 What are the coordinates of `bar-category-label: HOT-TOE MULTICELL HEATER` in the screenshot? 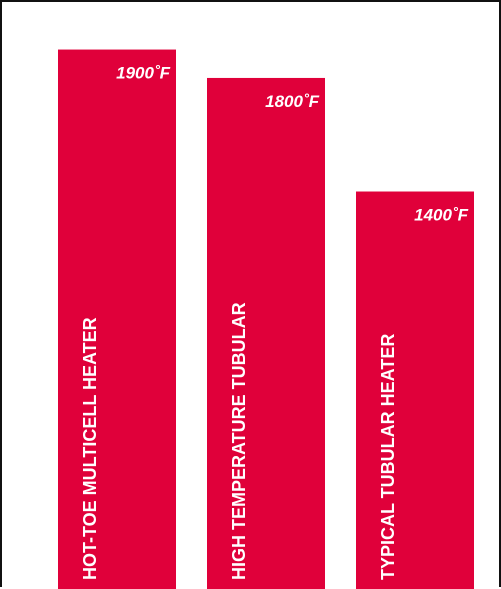 It's located at (90, 448).